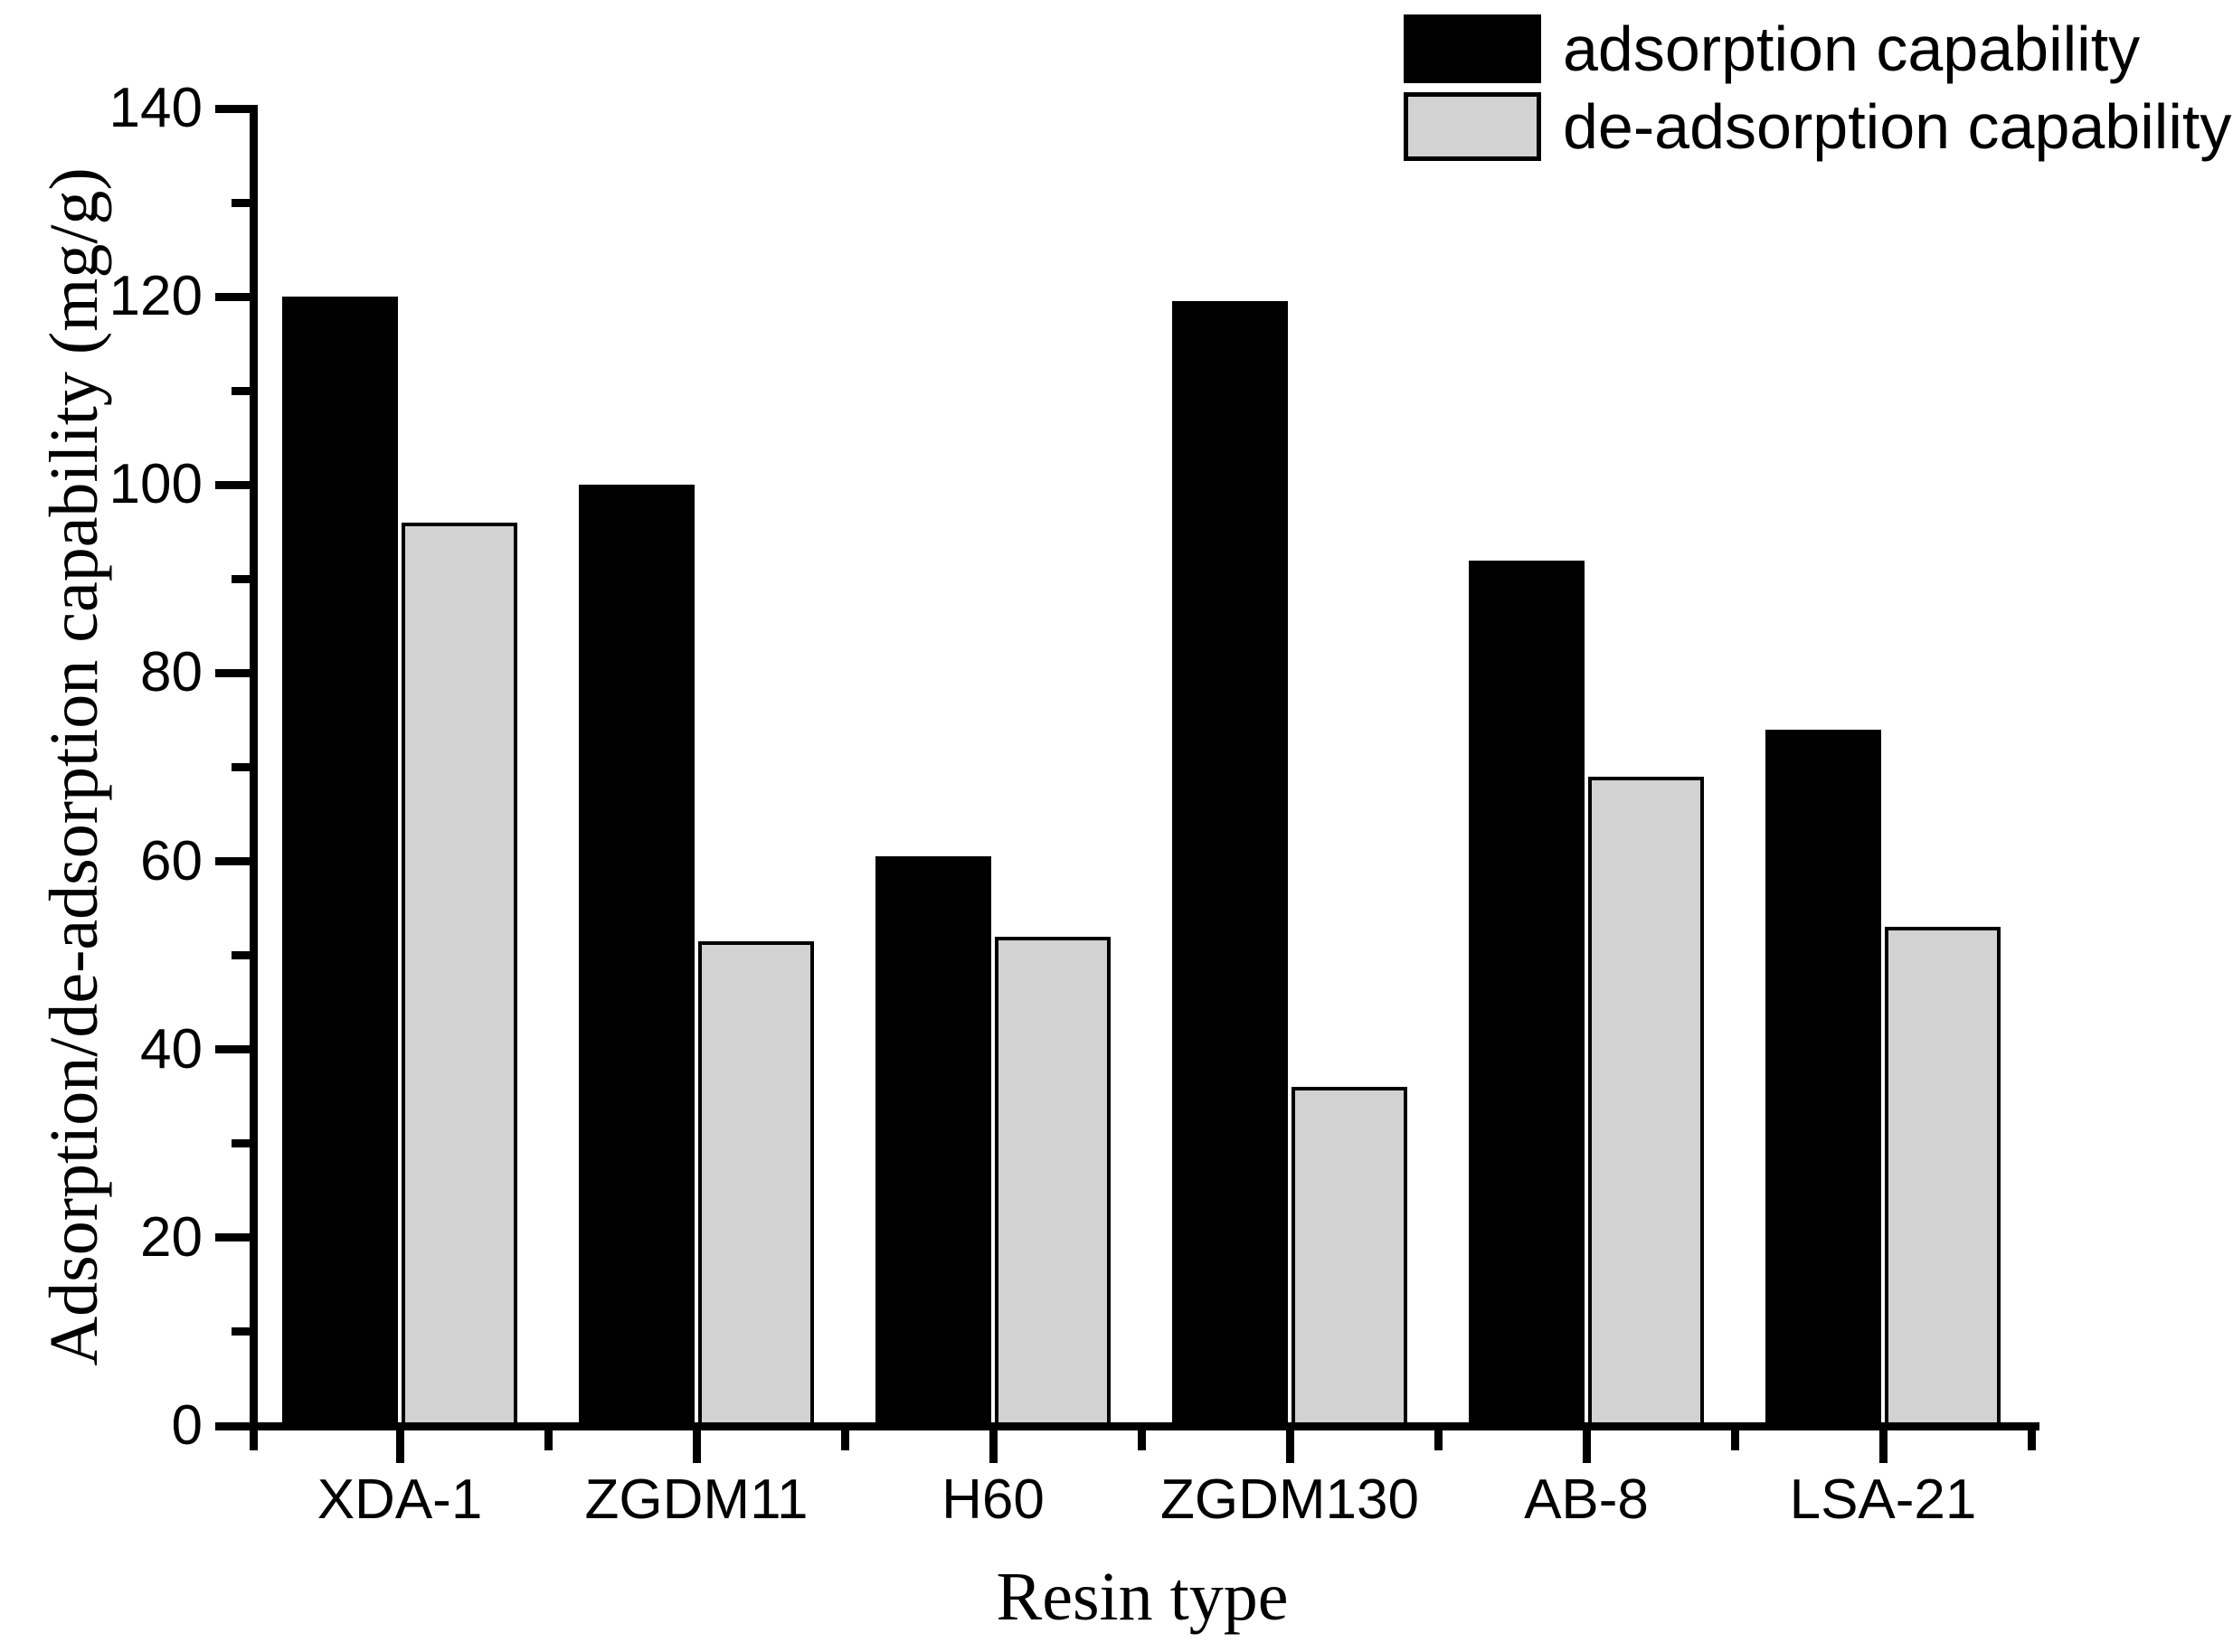 The height and width of the screenshot is (1652, 2233). What do you see at coordinates (156, 108) in the screenshot?
I see `y-tick-label: 140` at bounding box center [156, 108].